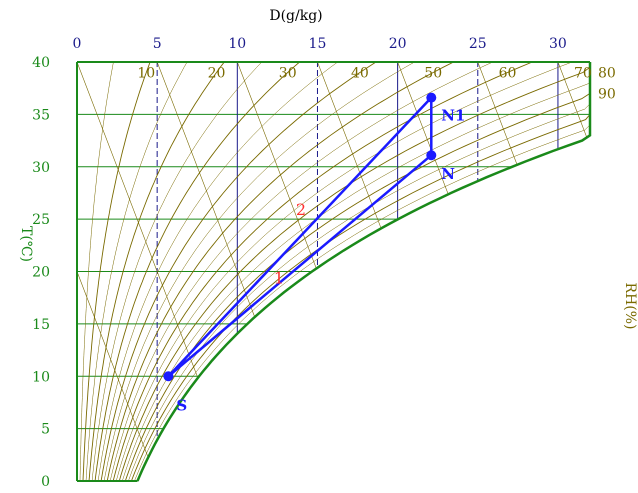 The height and width of the screenshot is (493, 638). What do you see at coordinates (448, 174) in the screenshot?
I see `state-point-label: N` at bounding box center [448, 174].